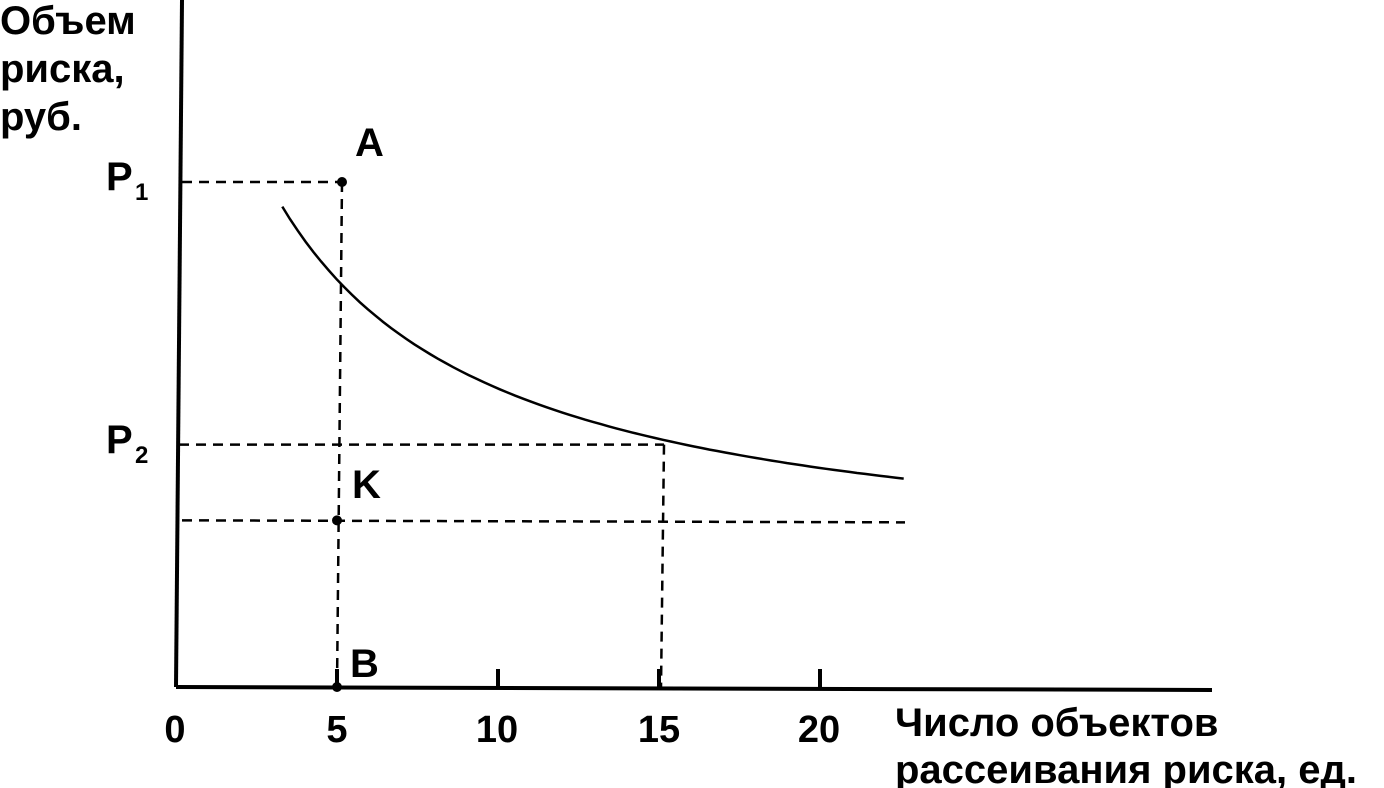 This screenshot has width=1384, height=788. I want to click on point-k-label: K, so click(366, 485).